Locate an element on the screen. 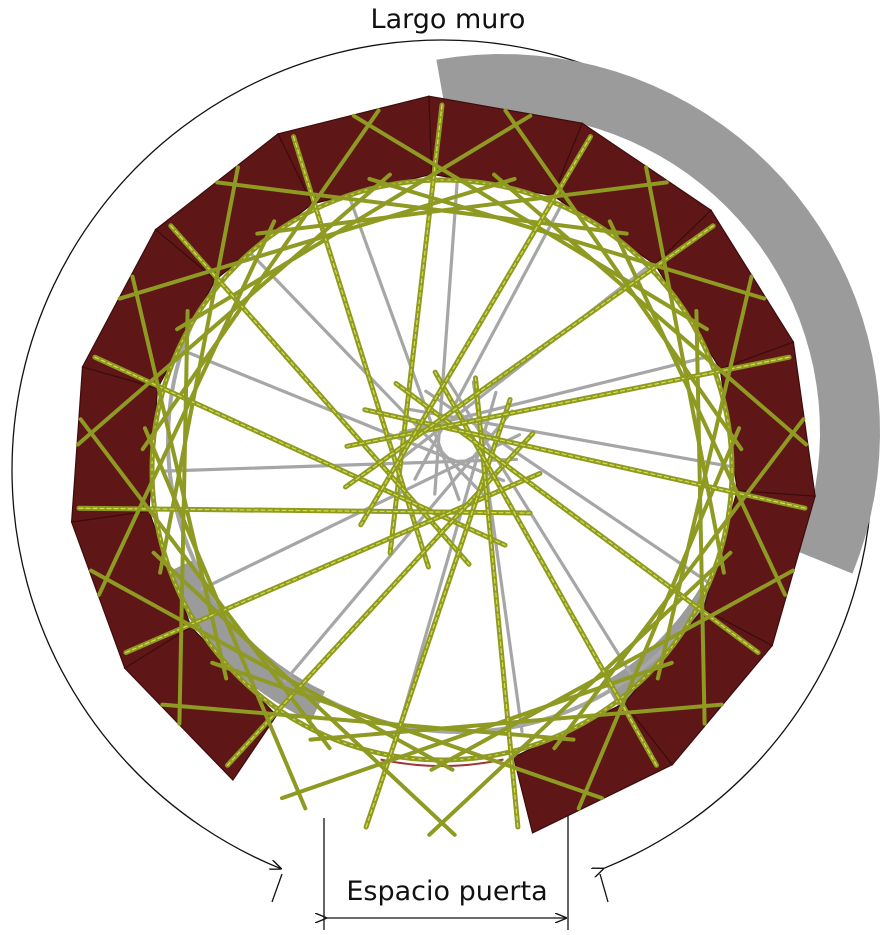  wall-length-tick-right is located at coordinates (604, 888).